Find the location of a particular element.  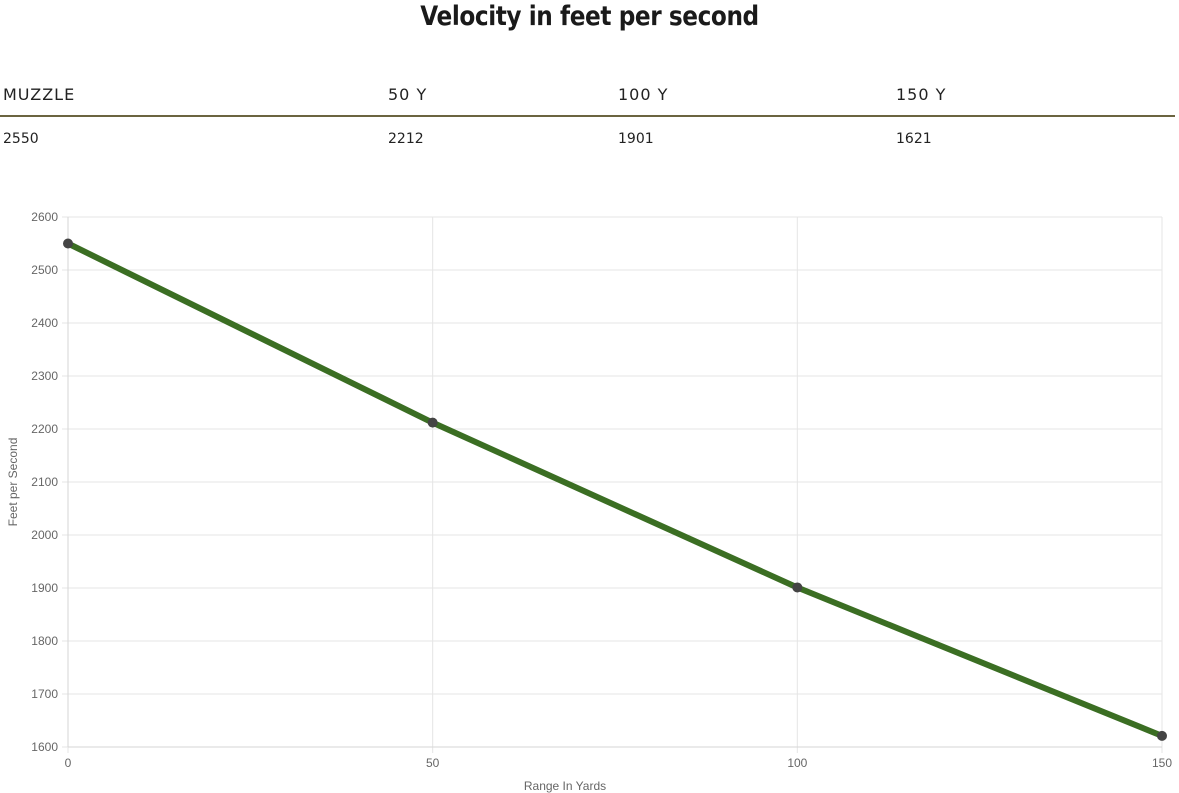

y-axis-title: Feet per Second is located at coordinates (13, 482).